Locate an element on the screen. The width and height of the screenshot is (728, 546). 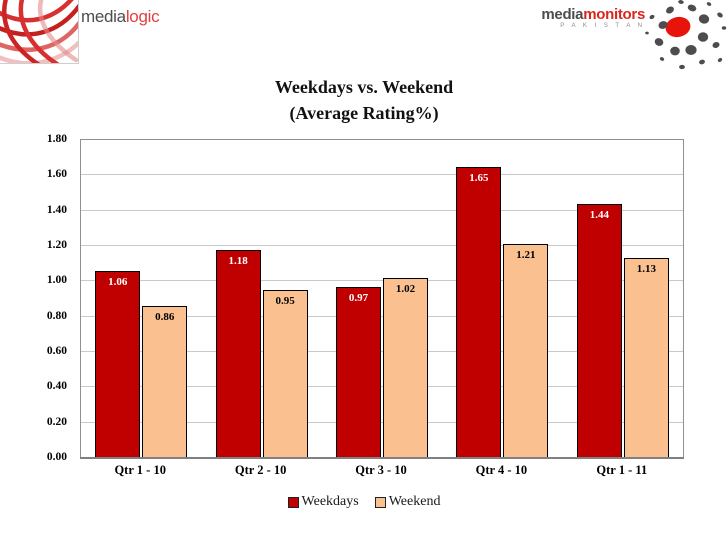
y-tick-label: 0.60 is located at coordinates (56, 351).